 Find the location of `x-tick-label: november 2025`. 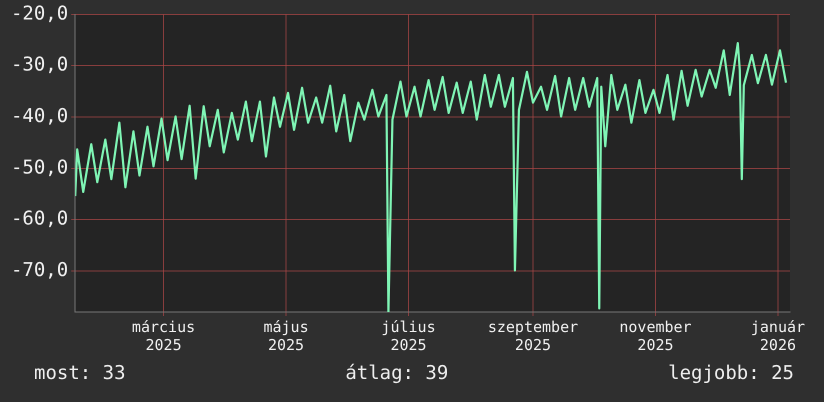

x-tick-label: november 2025 is located at coordinates (655, 336).